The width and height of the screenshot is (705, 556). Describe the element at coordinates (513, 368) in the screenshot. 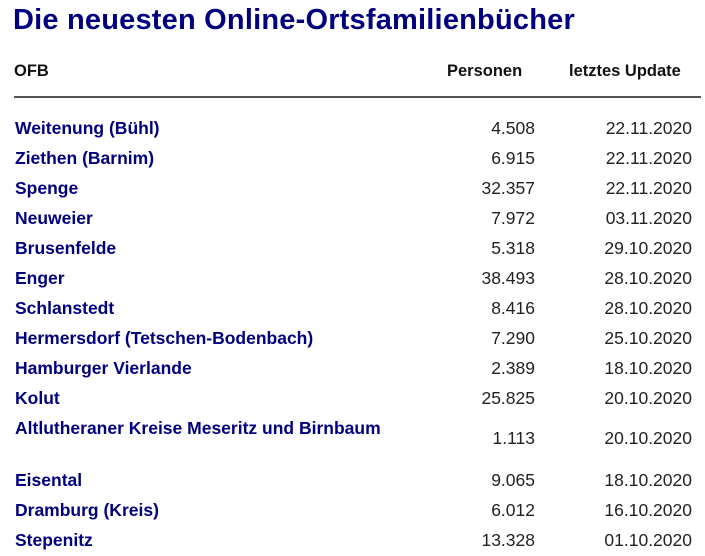

I see `personen-count: 2.389` at that location.